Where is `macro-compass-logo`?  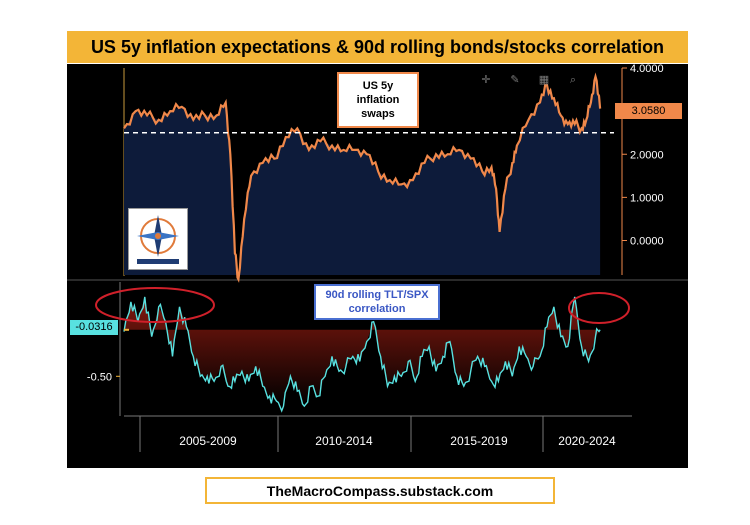
macro-compass-logo is located at coordinates (158, 239).